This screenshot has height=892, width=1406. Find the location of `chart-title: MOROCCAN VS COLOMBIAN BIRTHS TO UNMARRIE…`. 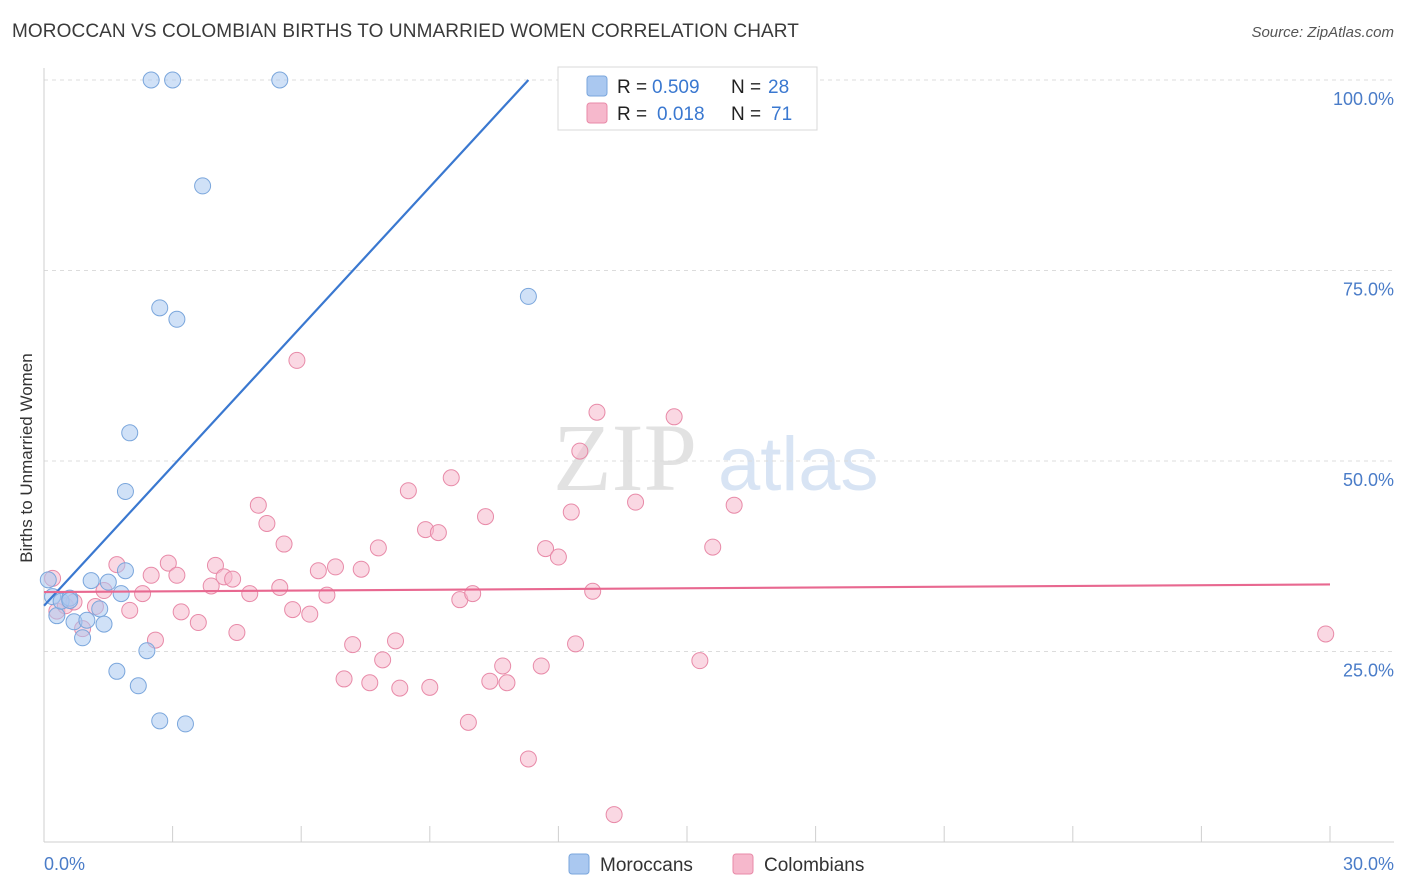

chart-title: MOROCCAN VS COLOMBIAN BIRTHS TO UNMARRIE… is located at coordinates (405, 31).